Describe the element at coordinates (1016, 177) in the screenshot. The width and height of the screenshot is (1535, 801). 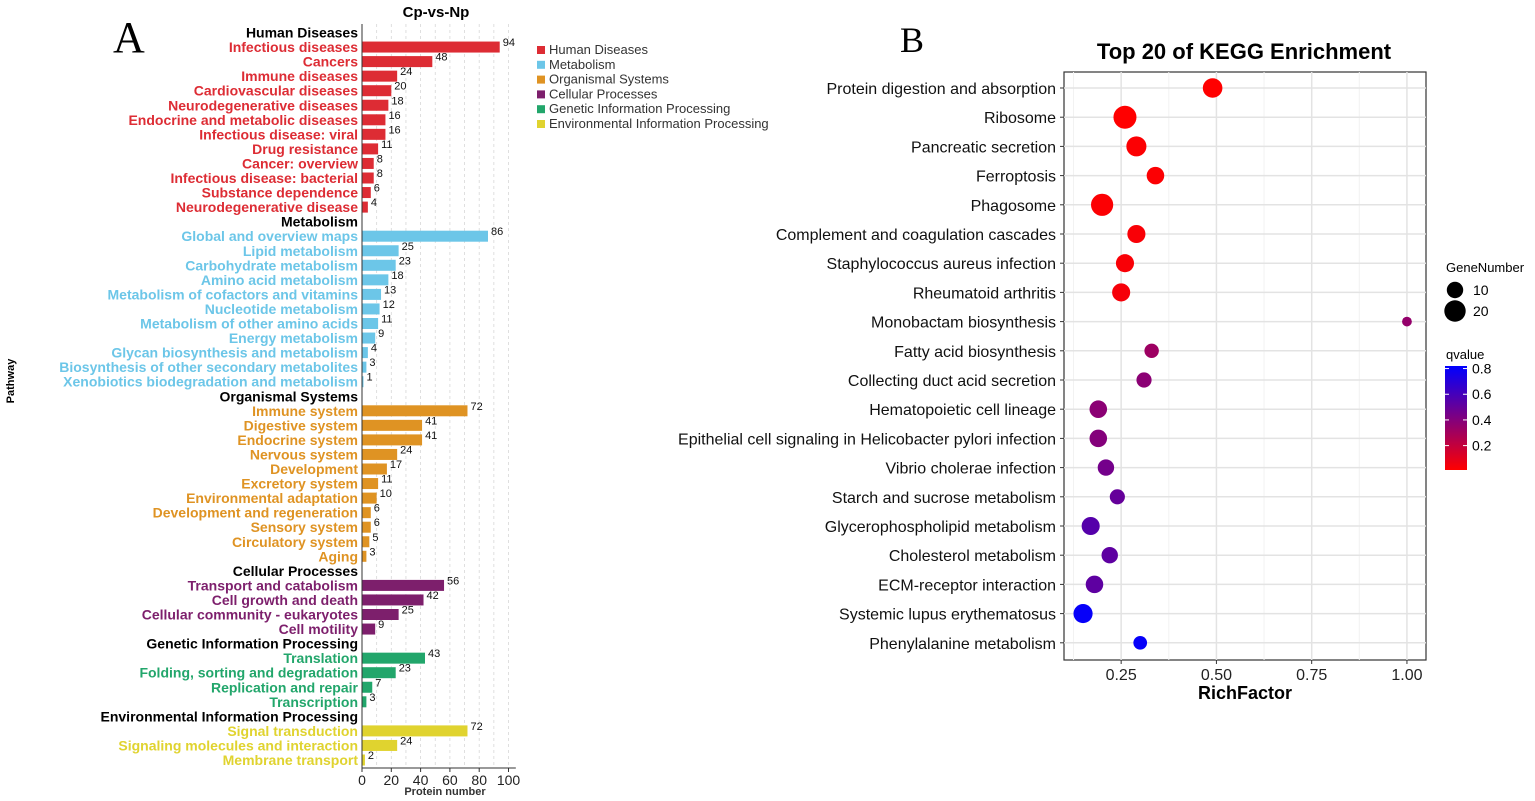
I see `pathway-label: Ferroptosis` at that location.